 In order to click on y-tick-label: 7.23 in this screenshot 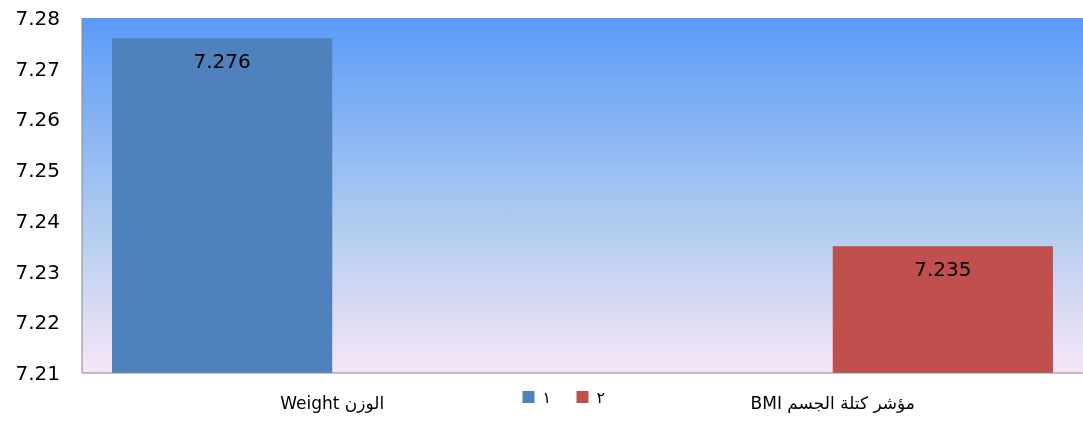, I will do `click(37, 271)`.